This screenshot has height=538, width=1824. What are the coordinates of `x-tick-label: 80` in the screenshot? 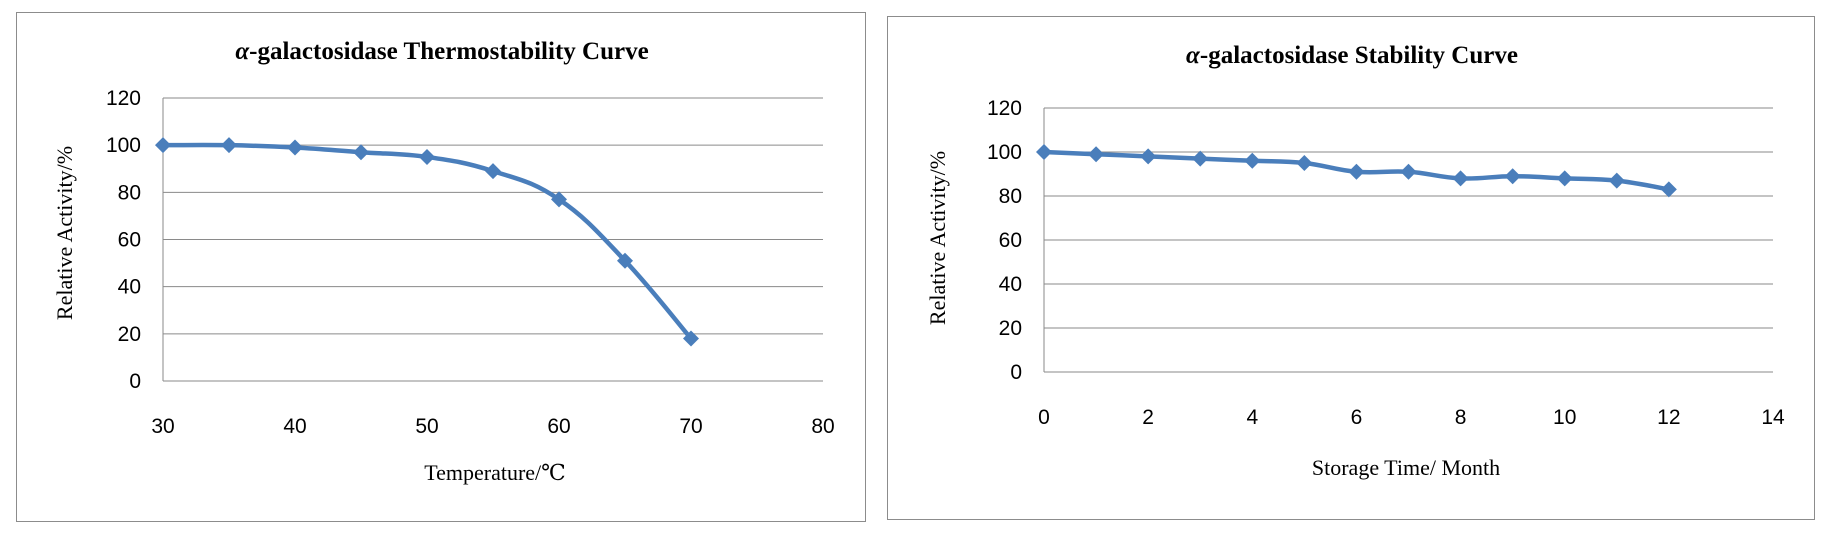 It's located at (822, 426).